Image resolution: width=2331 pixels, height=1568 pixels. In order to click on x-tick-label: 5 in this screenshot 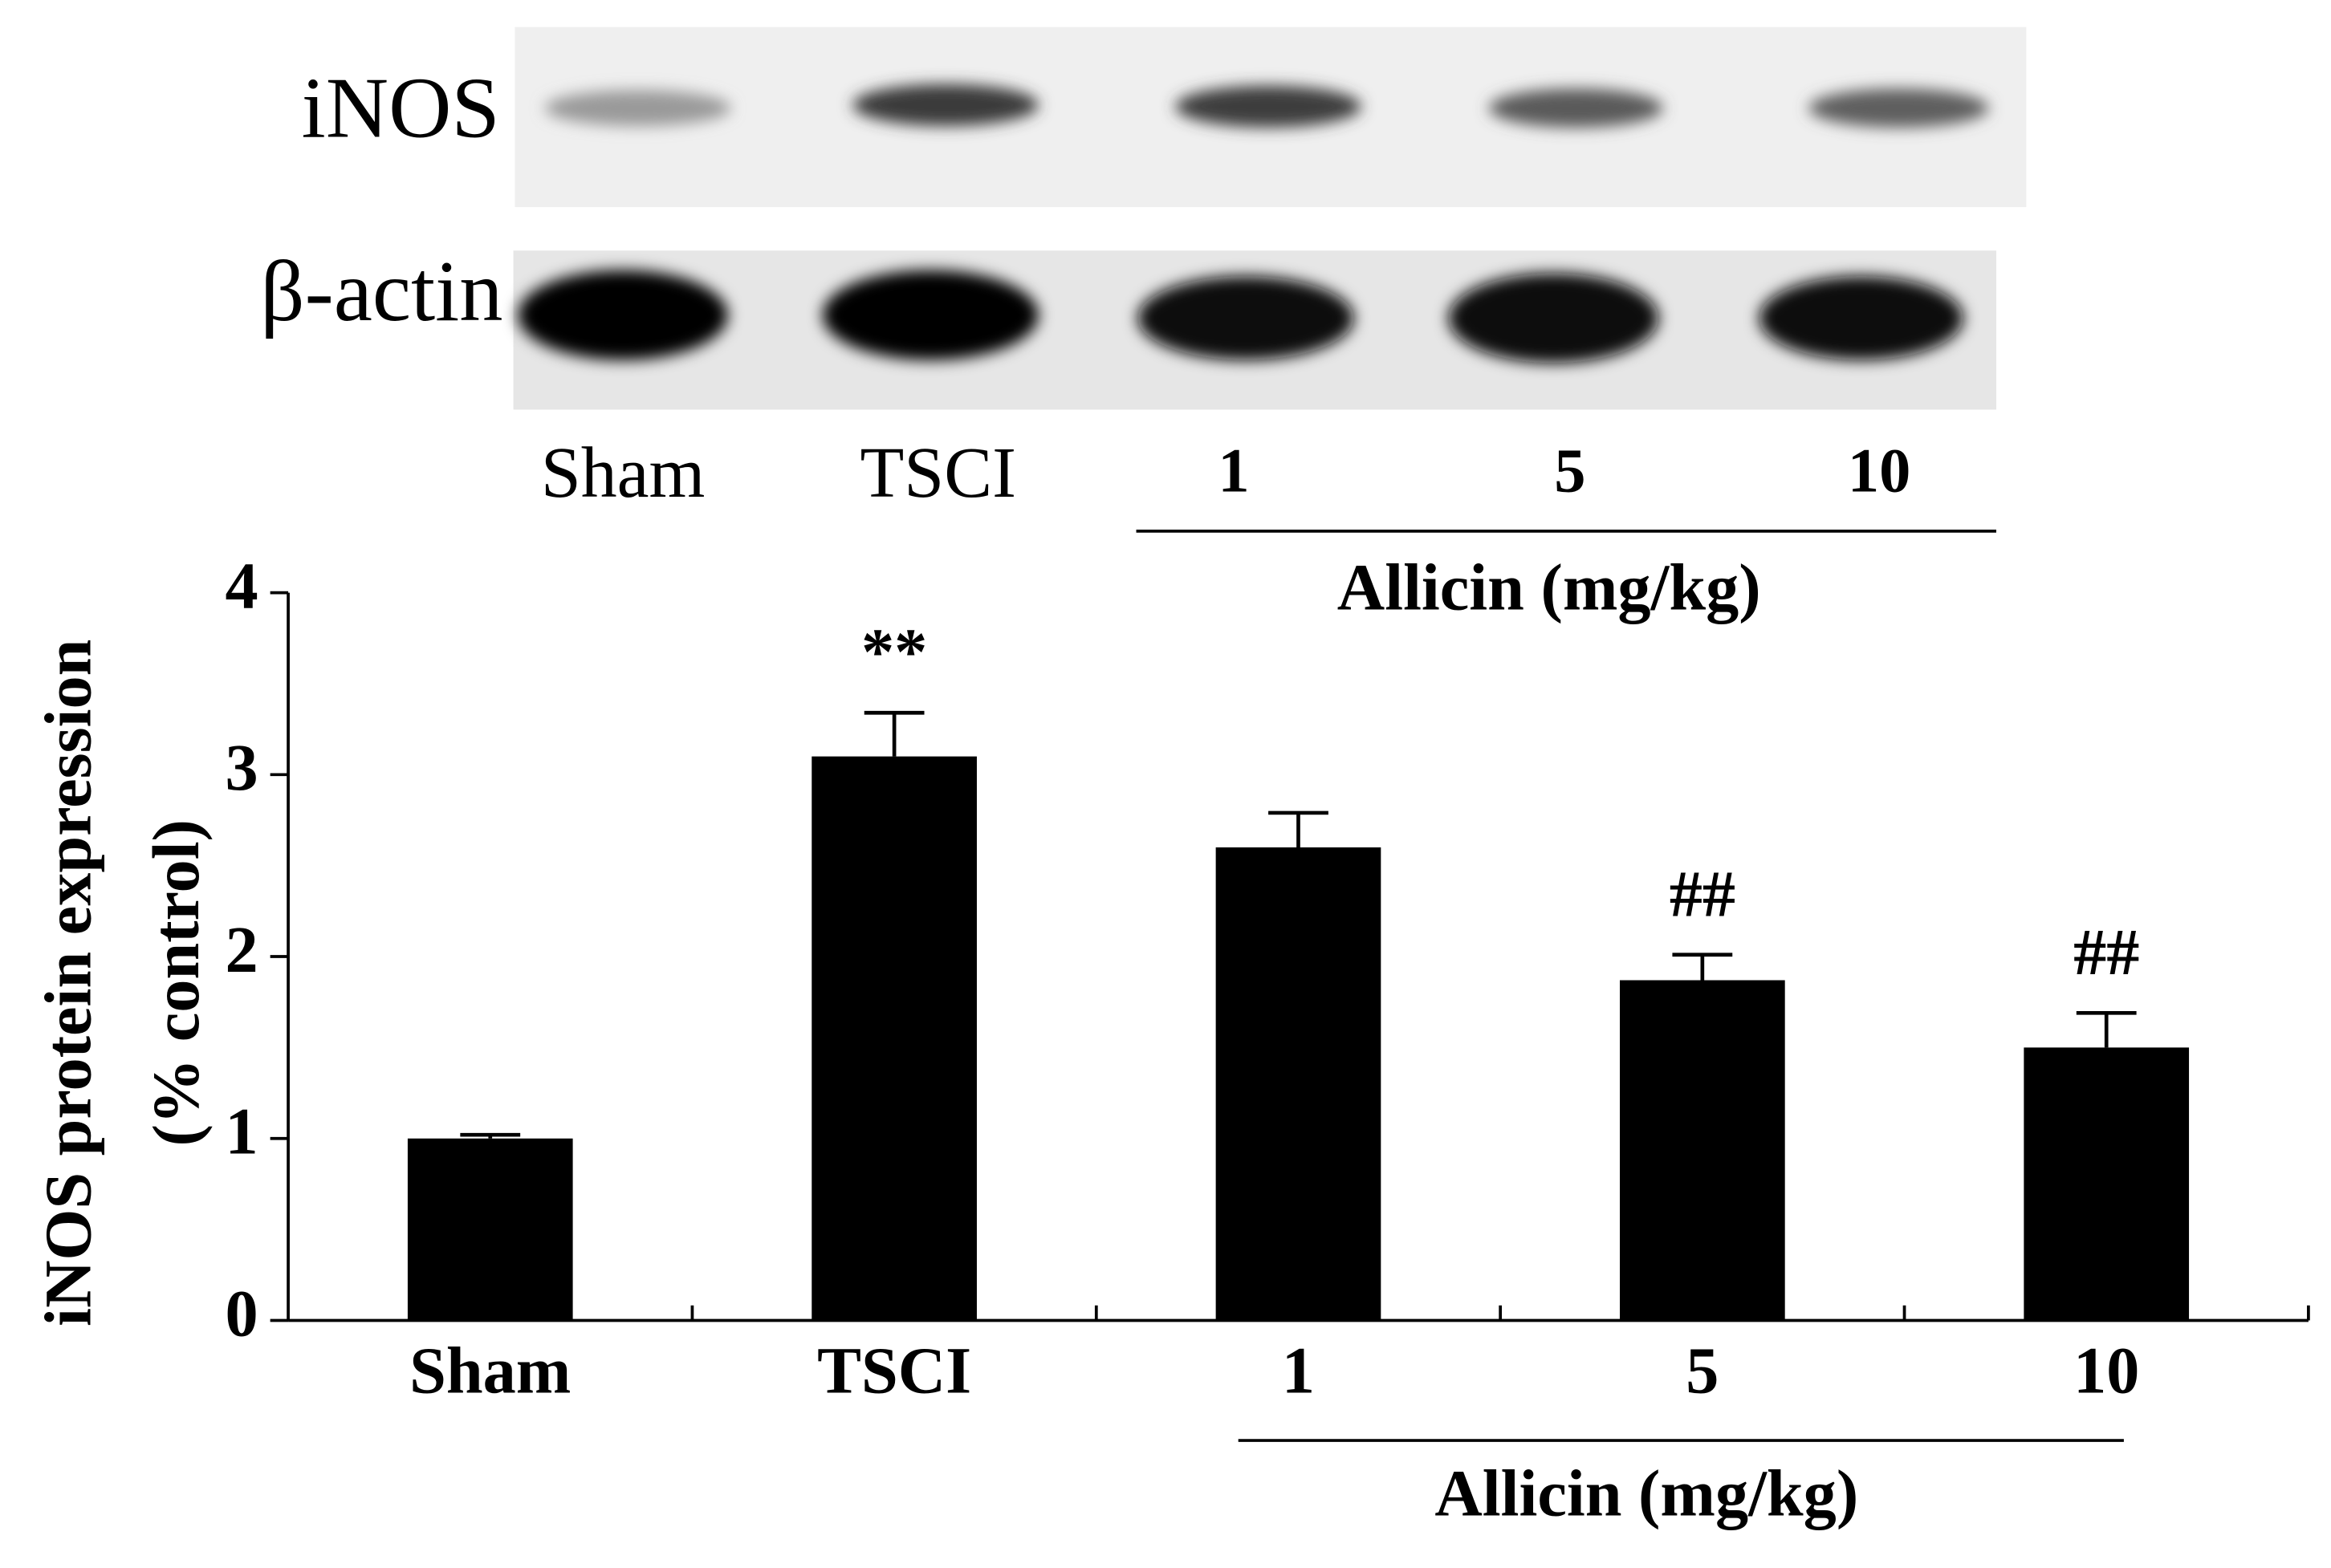, I will do `click(1702, 1370)`.